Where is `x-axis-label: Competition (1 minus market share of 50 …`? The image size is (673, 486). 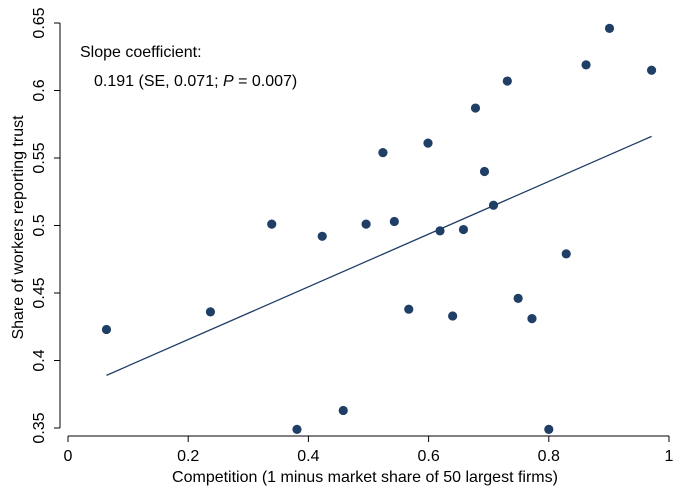 x-axis-label: Competition (1 minus market share of 50 … is located at coordinates (365, 477).